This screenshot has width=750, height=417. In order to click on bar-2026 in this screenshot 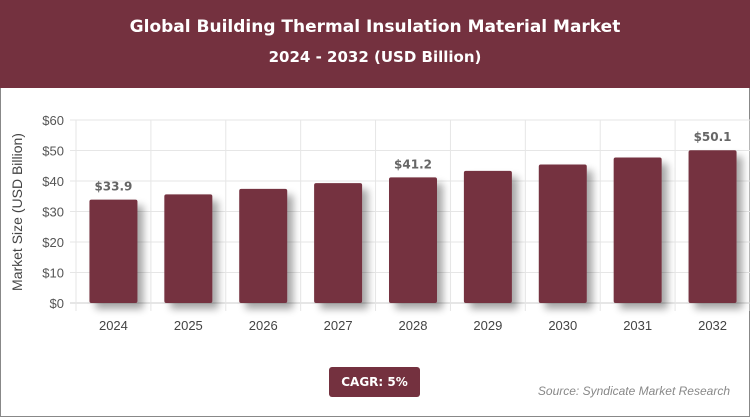, I will do `click(263, 245)`.